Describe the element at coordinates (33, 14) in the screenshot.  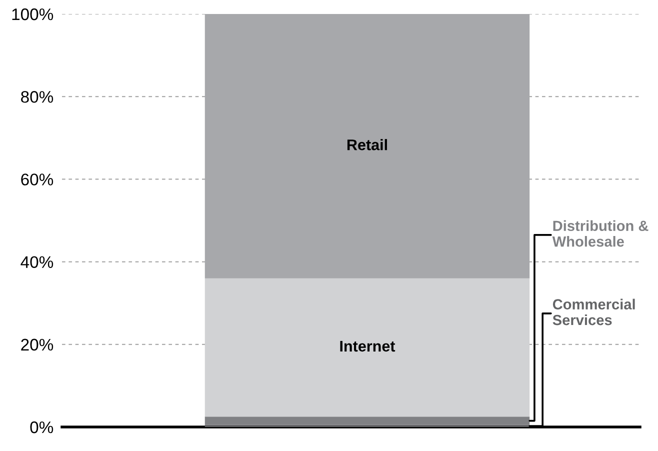
I see `y-tick-label: 100%` at that location.